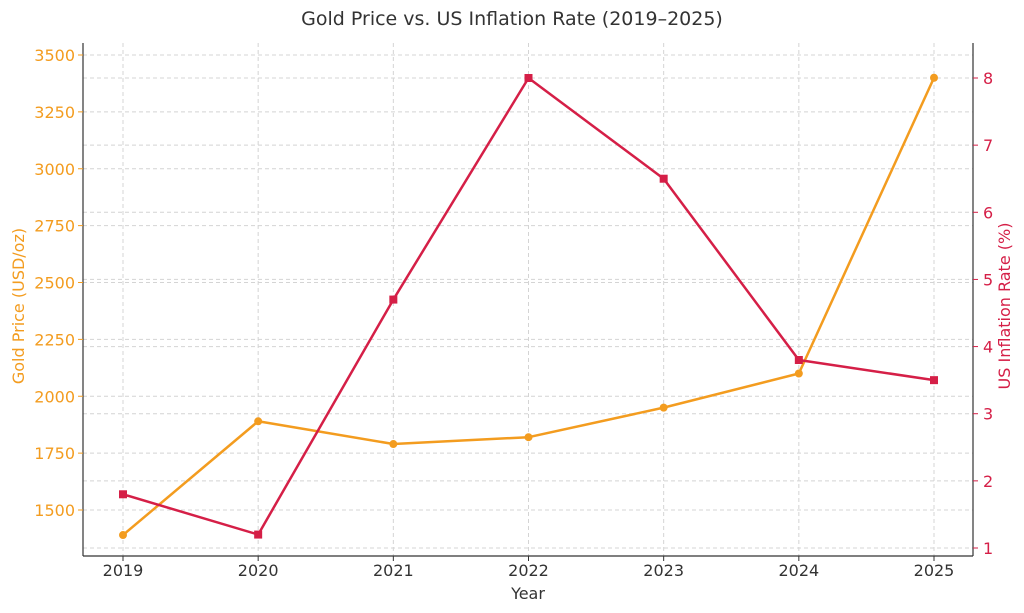 This screenshot has width=1024, height=613. I want to click on x-tick-label: 2023, so click(663, 570).